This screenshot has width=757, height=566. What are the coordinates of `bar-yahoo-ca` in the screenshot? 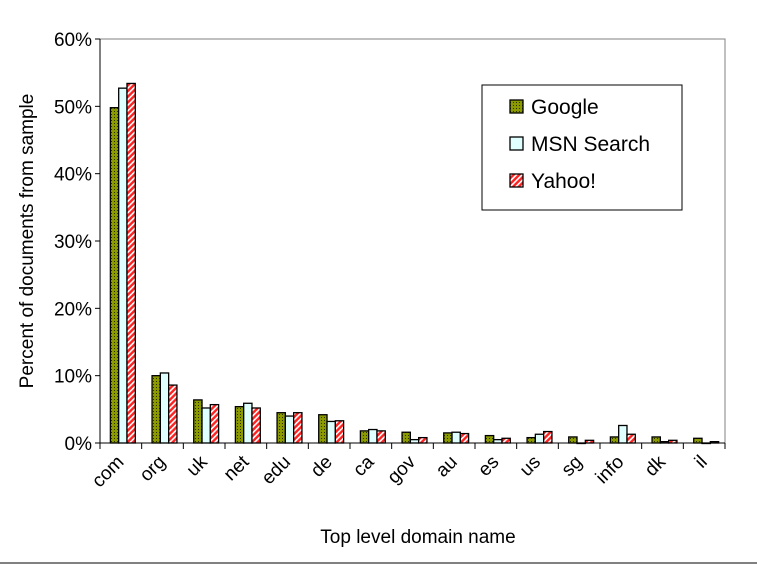 It's located at (381, 437).